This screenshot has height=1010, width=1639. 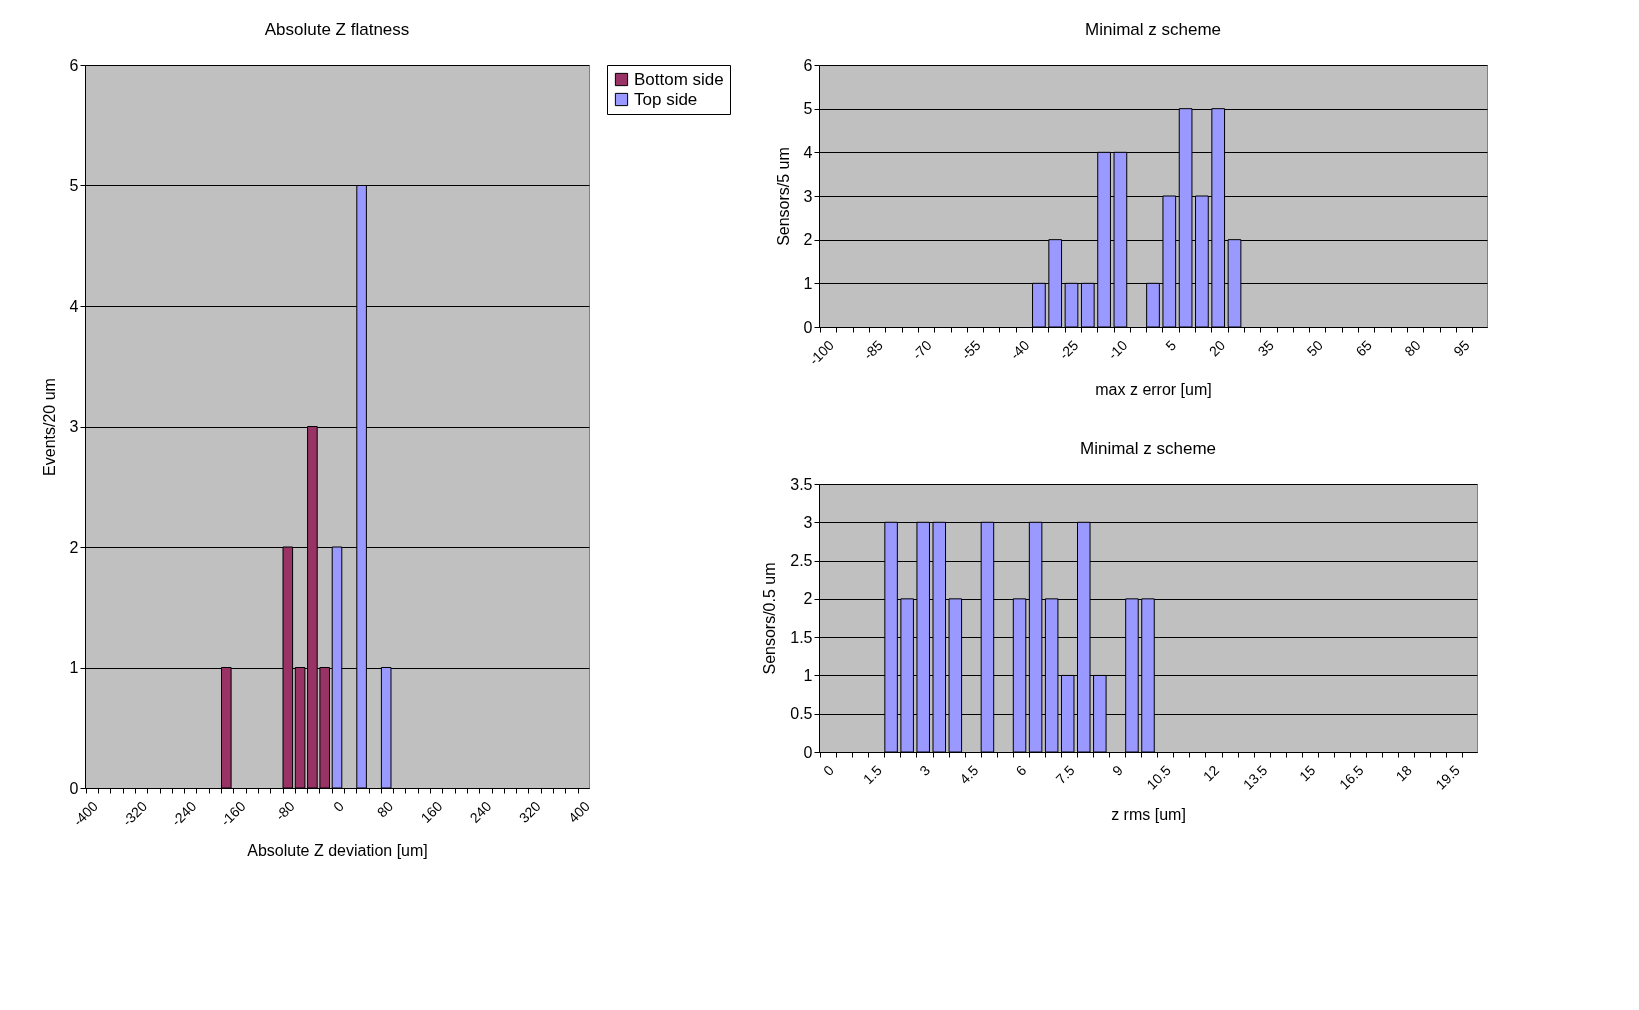 I want to click on x-tick-label: 12, so click(x=1211, y=773).